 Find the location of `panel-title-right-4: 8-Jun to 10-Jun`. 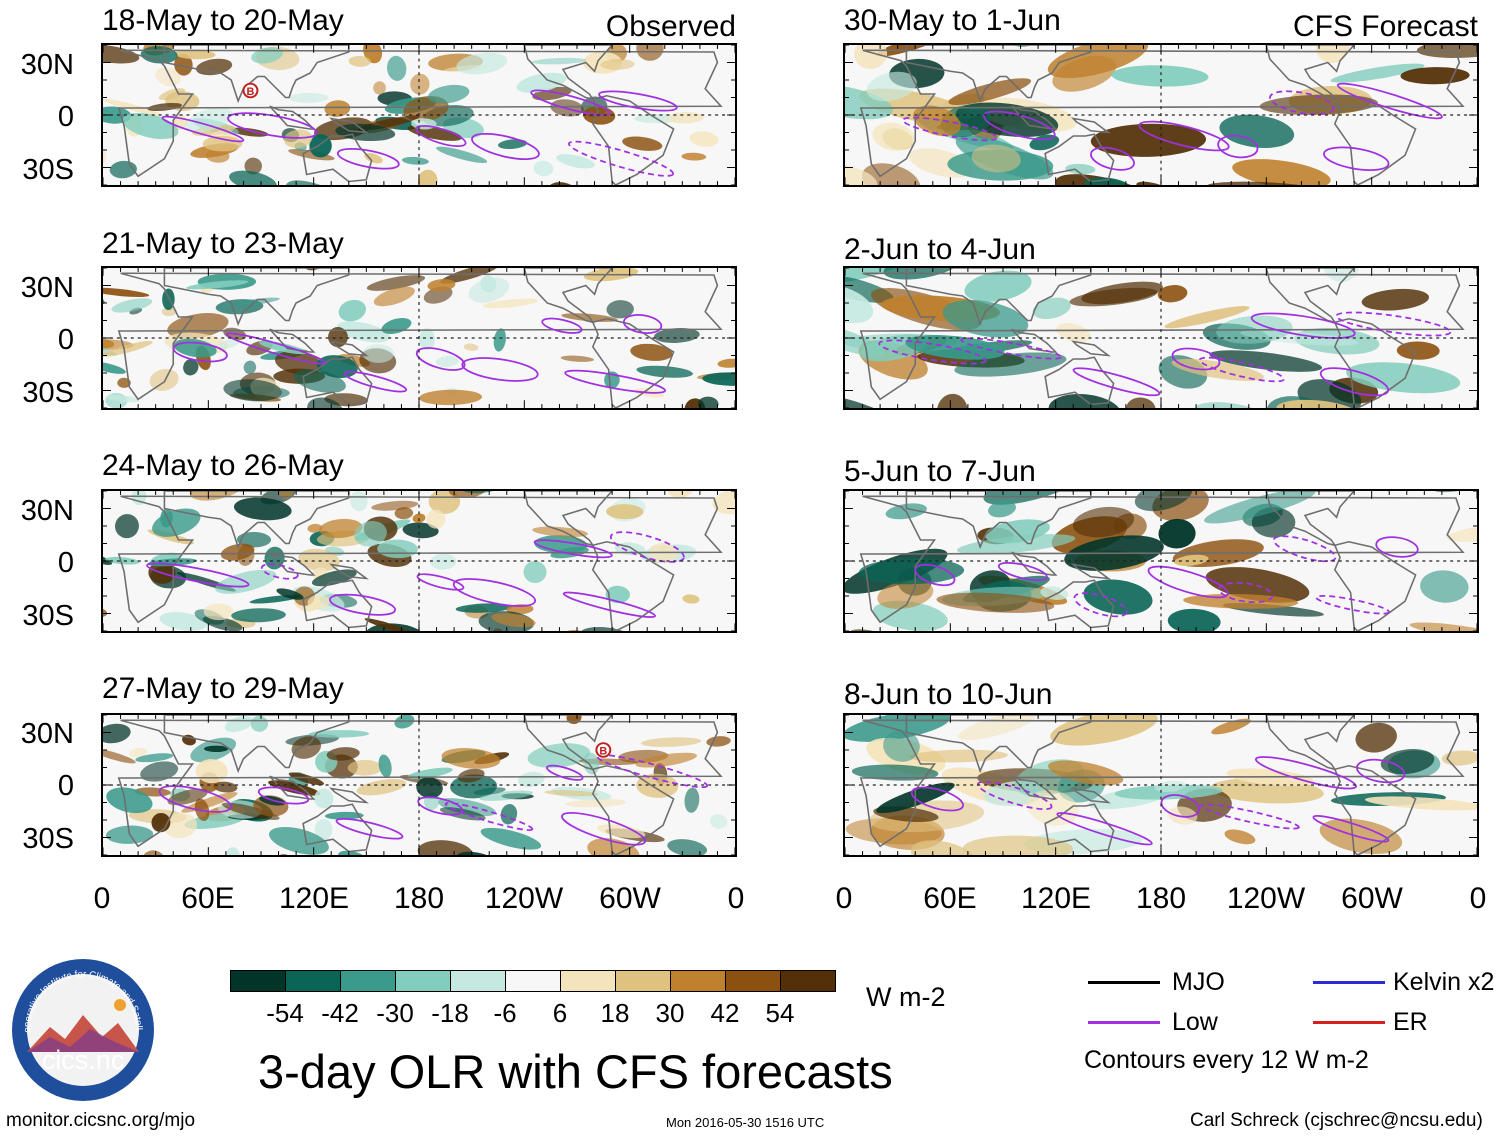

panel-title-right-4: 8-Jun to 10-Jun is located at coordinates (948, 694).